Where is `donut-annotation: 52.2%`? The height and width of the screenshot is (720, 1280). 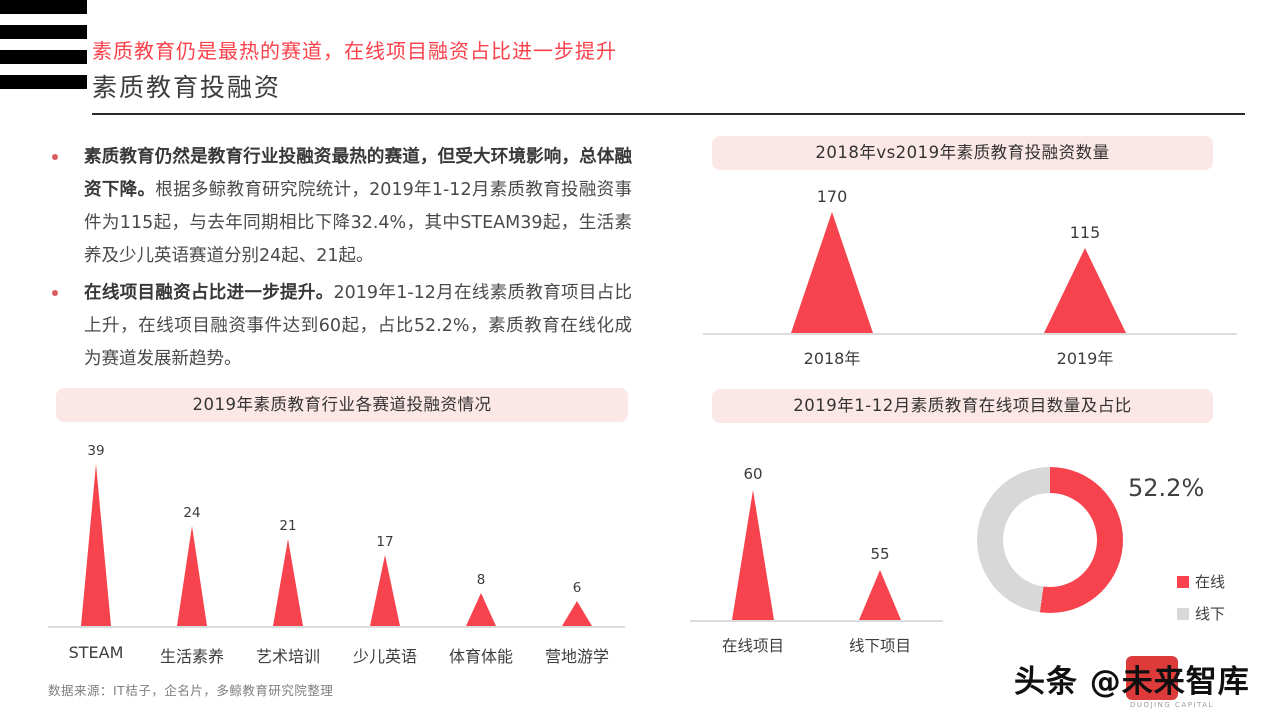 donut-annotation: 52.2% is located at coordinates (1166, 488).